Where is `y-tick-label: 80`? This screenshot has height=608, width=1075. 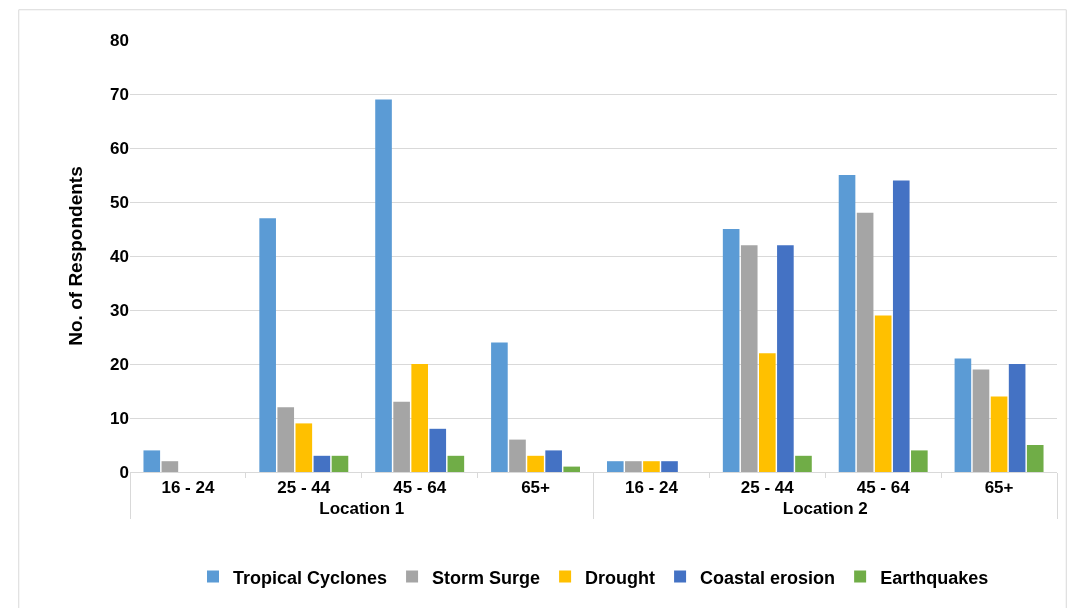
y-tick-label: 80 is located at coordinates (119, 40).